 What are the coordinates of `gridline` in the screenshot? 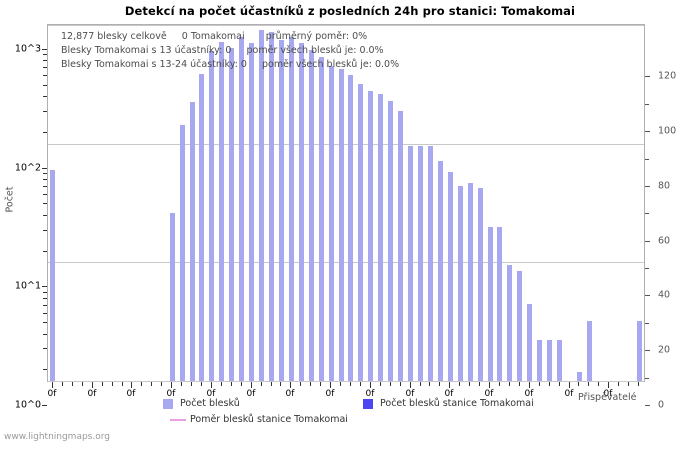 It's located at (346, 25).